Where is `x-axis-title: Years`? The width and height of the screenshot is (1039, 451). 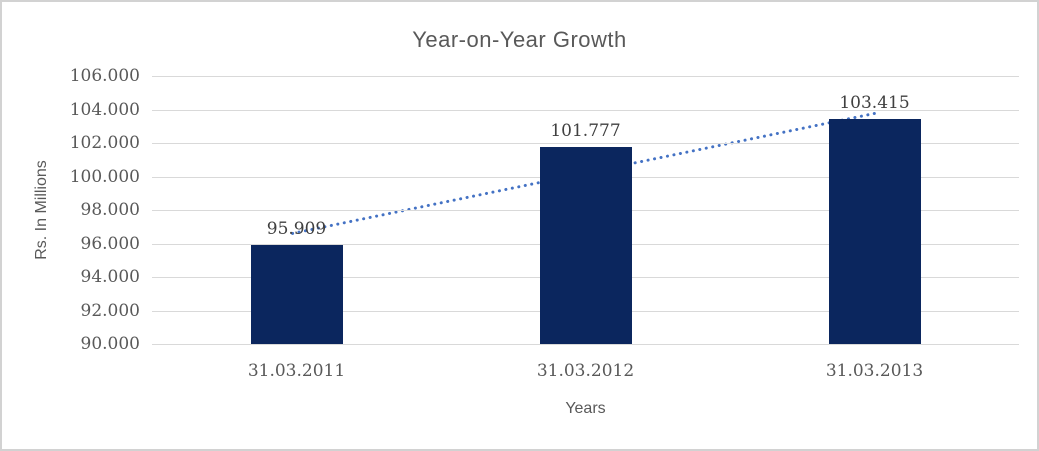 x-axis-title: Years is located at coordinates (585, 408).